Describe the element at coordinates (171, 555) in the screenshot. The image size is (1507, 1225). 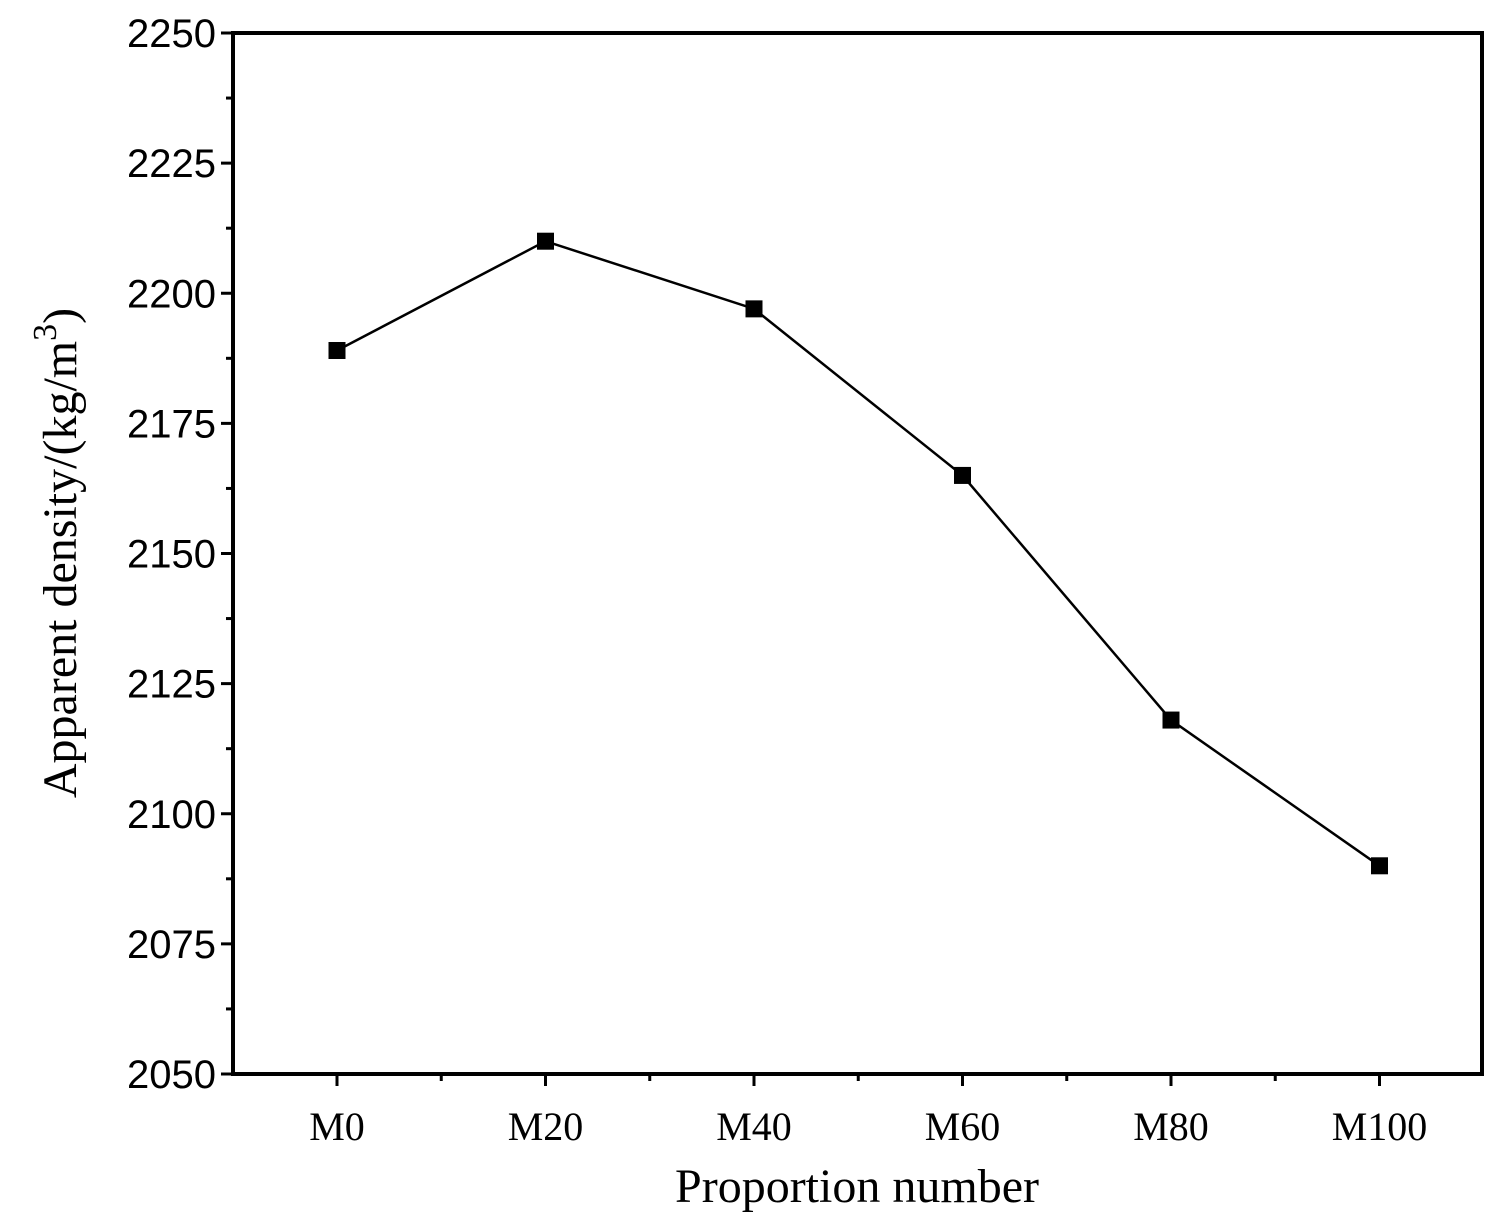
I see `y-tick-label: 2150` at that location.